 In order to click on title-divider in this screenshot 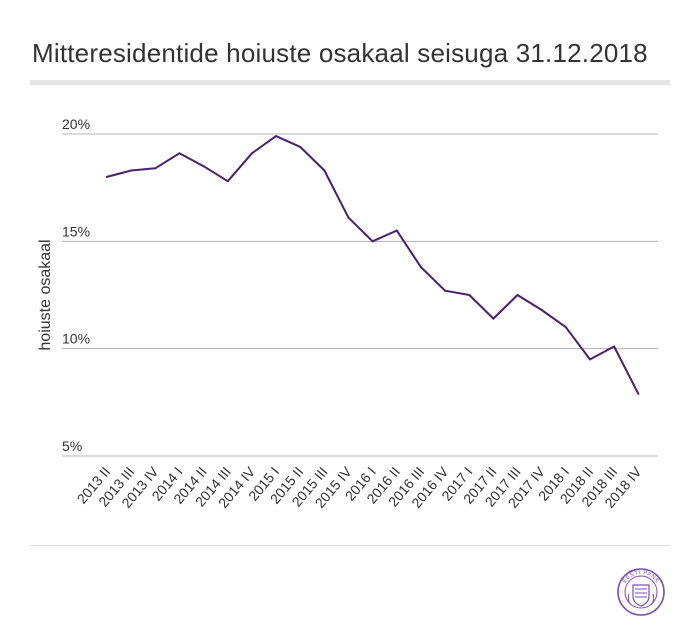, I will do `click(350, 82)`.